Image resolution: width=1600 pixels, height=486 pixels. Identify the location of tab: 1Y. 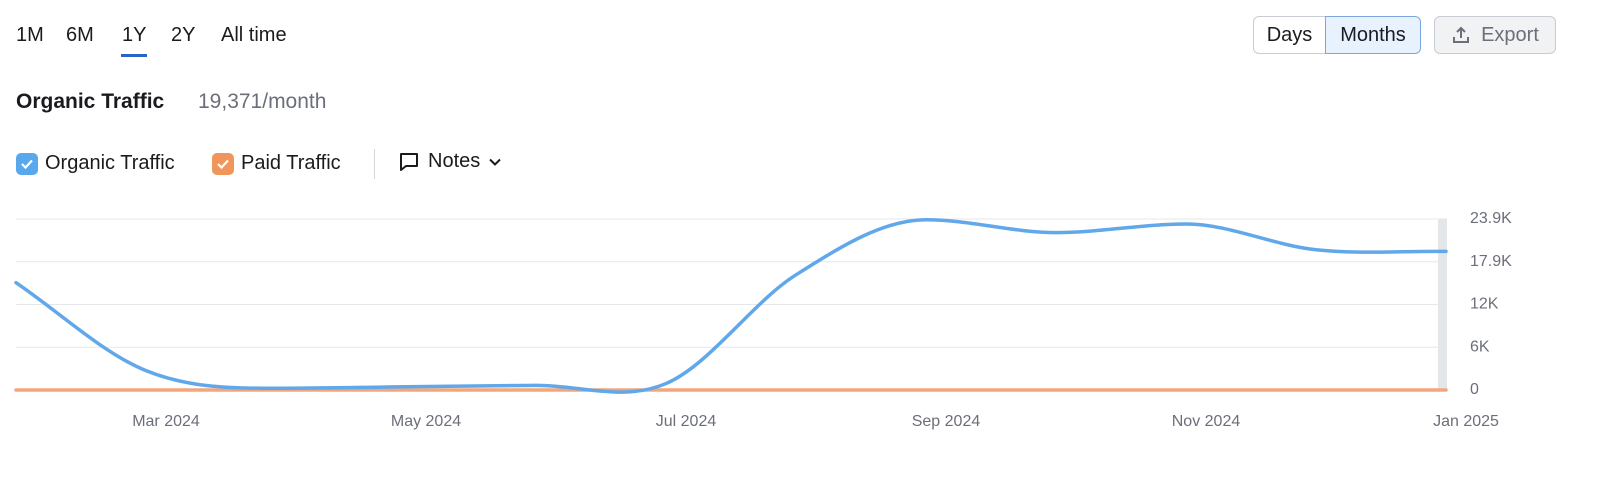
(134, 35).